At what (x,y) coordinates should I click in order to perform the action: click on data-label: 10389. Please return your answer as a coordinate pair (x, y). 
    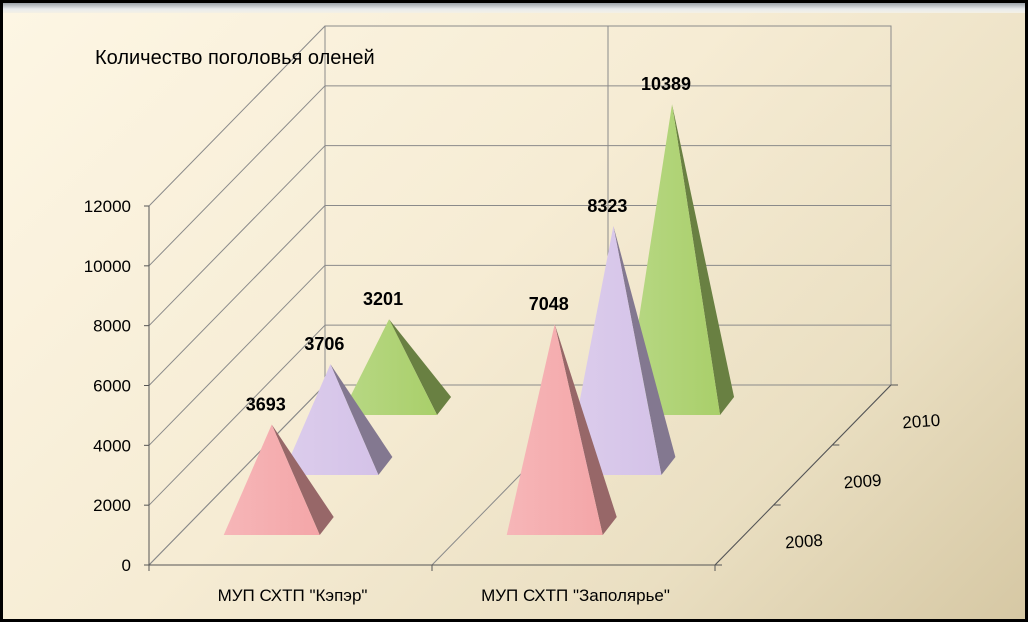
    Looking at the image, I should click on (666, 84).